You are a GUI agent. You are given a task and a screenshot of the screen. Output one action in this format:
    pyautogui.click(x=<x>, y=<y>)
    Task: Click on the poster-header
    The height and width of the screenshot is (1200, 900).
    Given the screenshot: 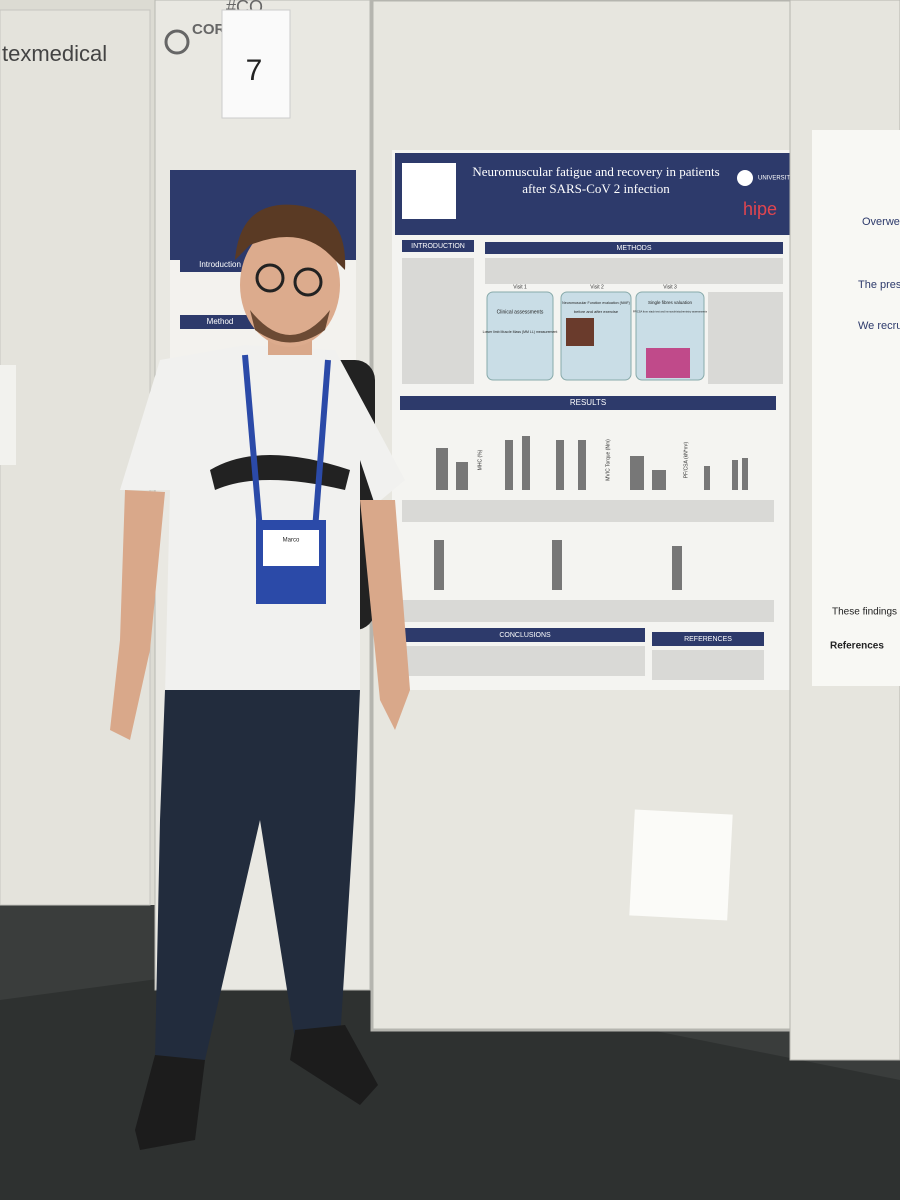 What is the action you would take?
    pyautogui.click(x=596, y=194)
    